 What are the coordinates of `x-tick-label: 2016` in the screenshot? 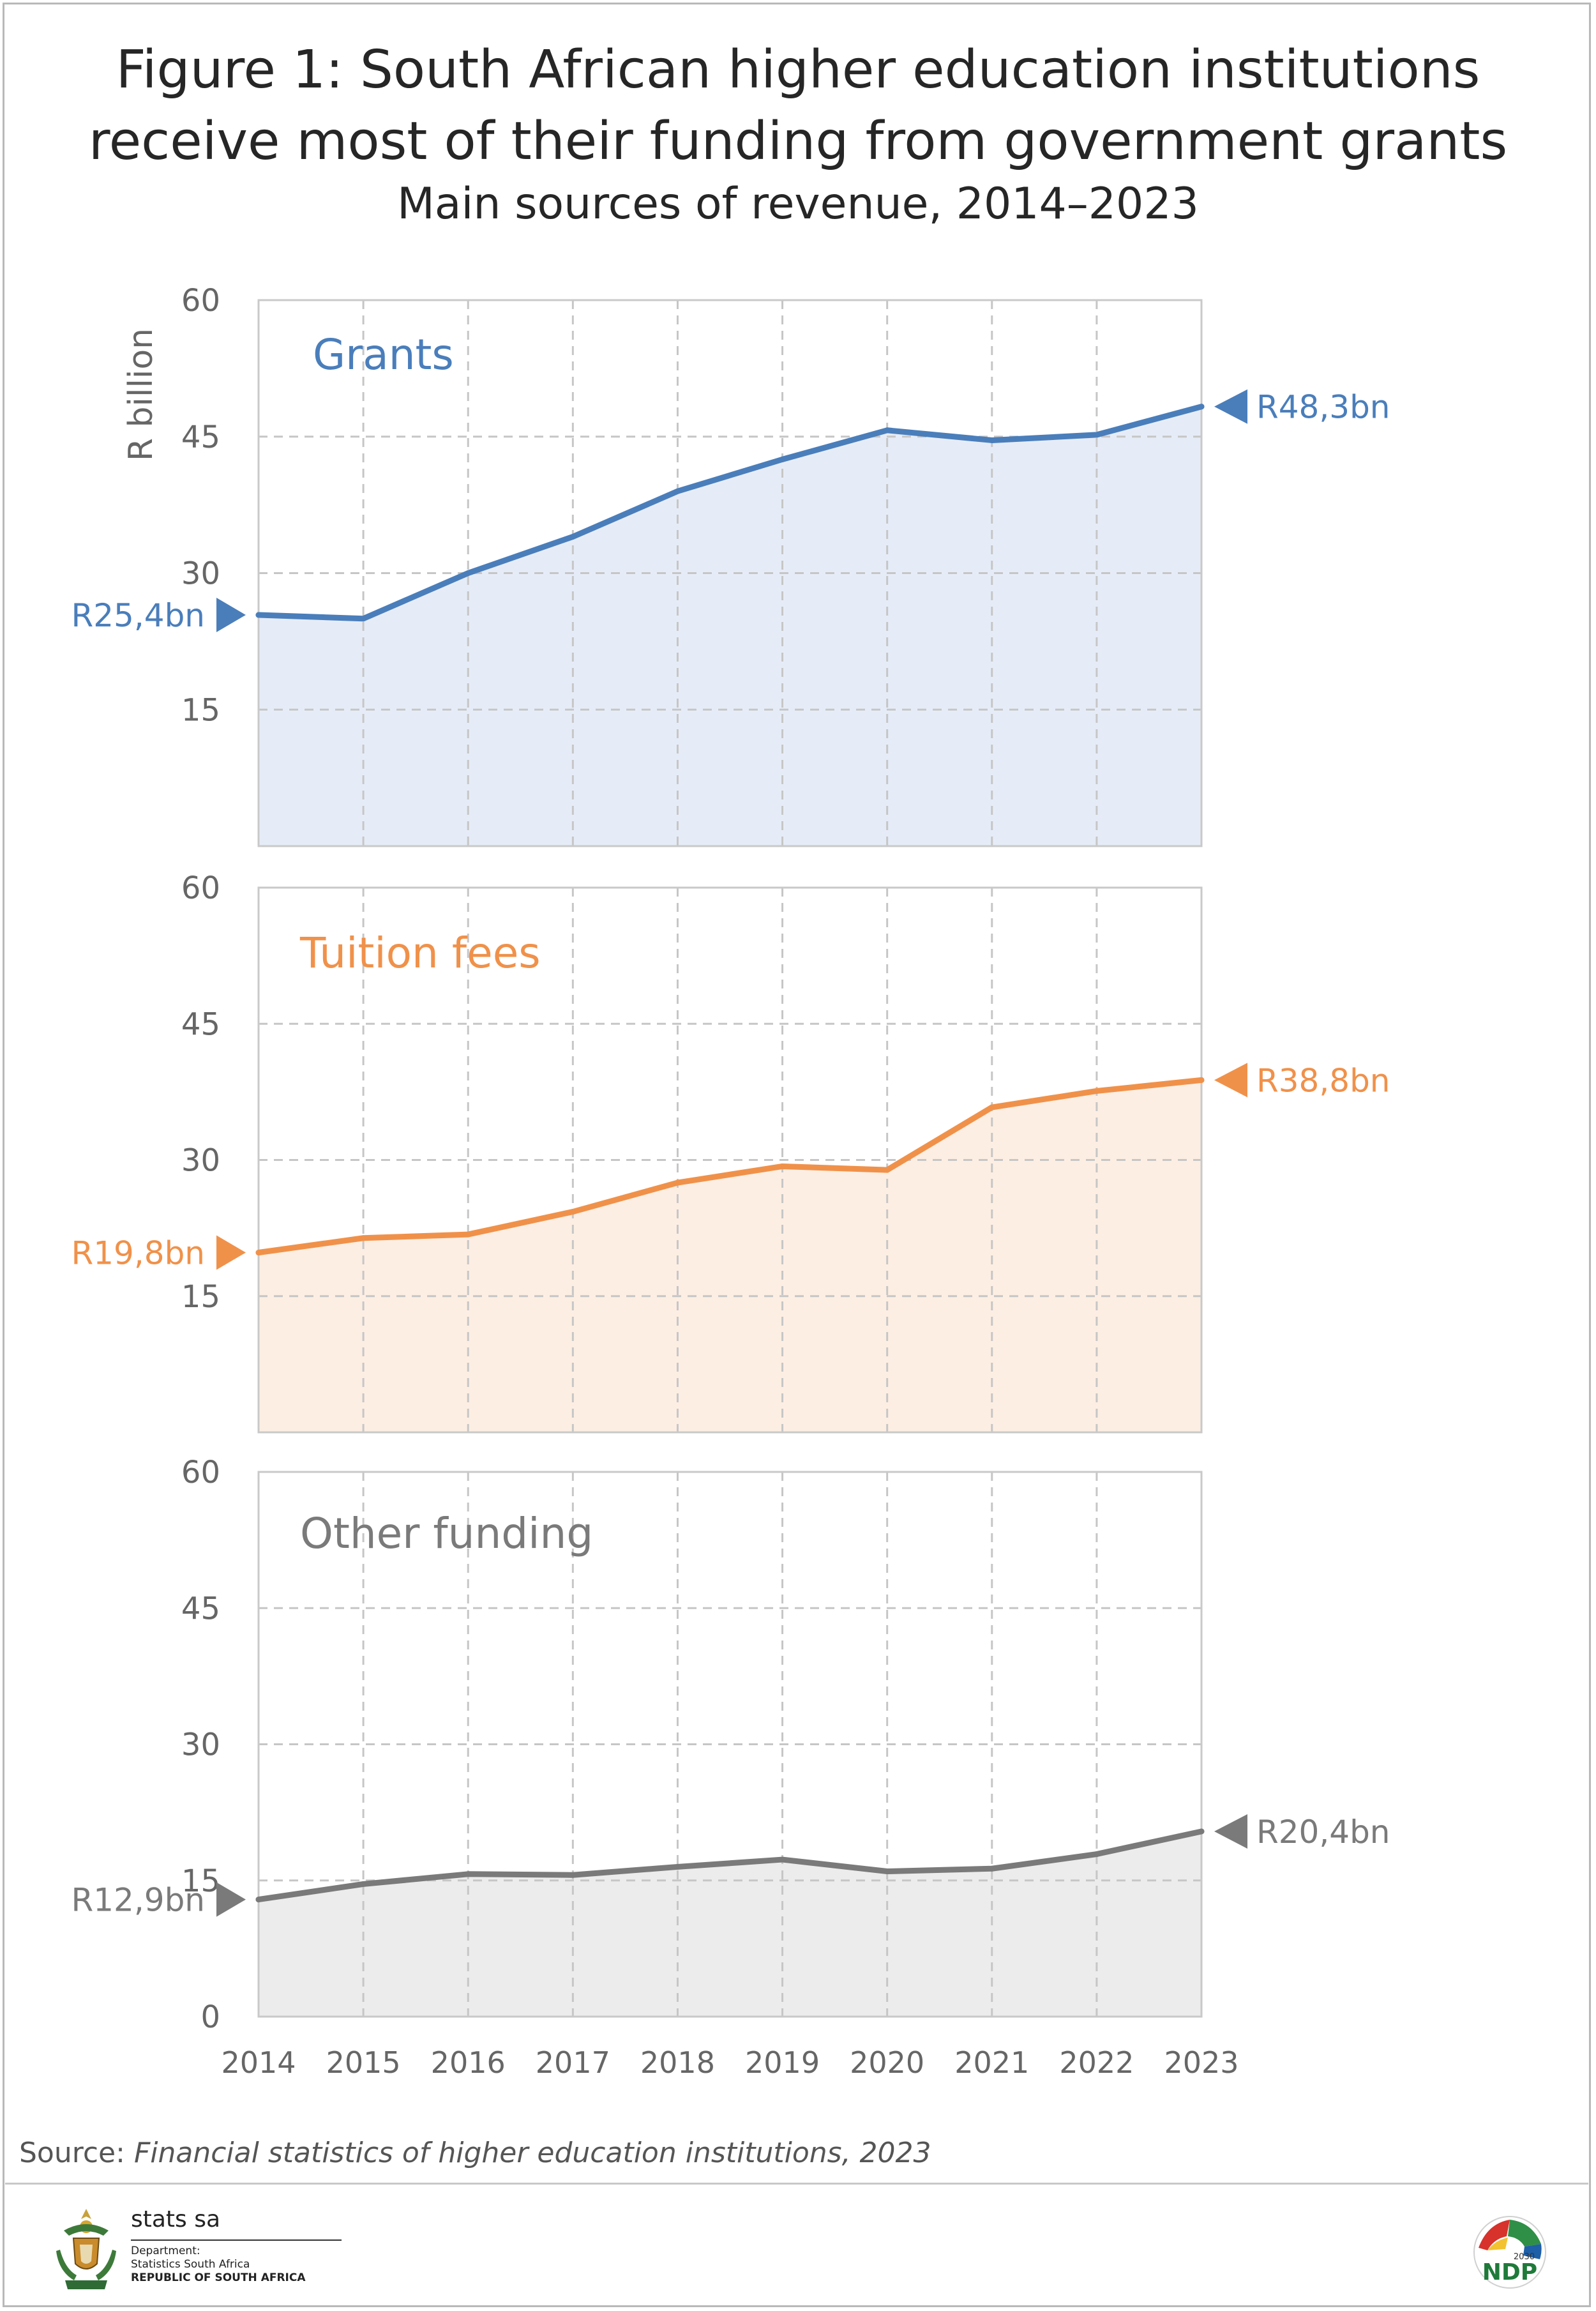 It's located at (468, 2062).